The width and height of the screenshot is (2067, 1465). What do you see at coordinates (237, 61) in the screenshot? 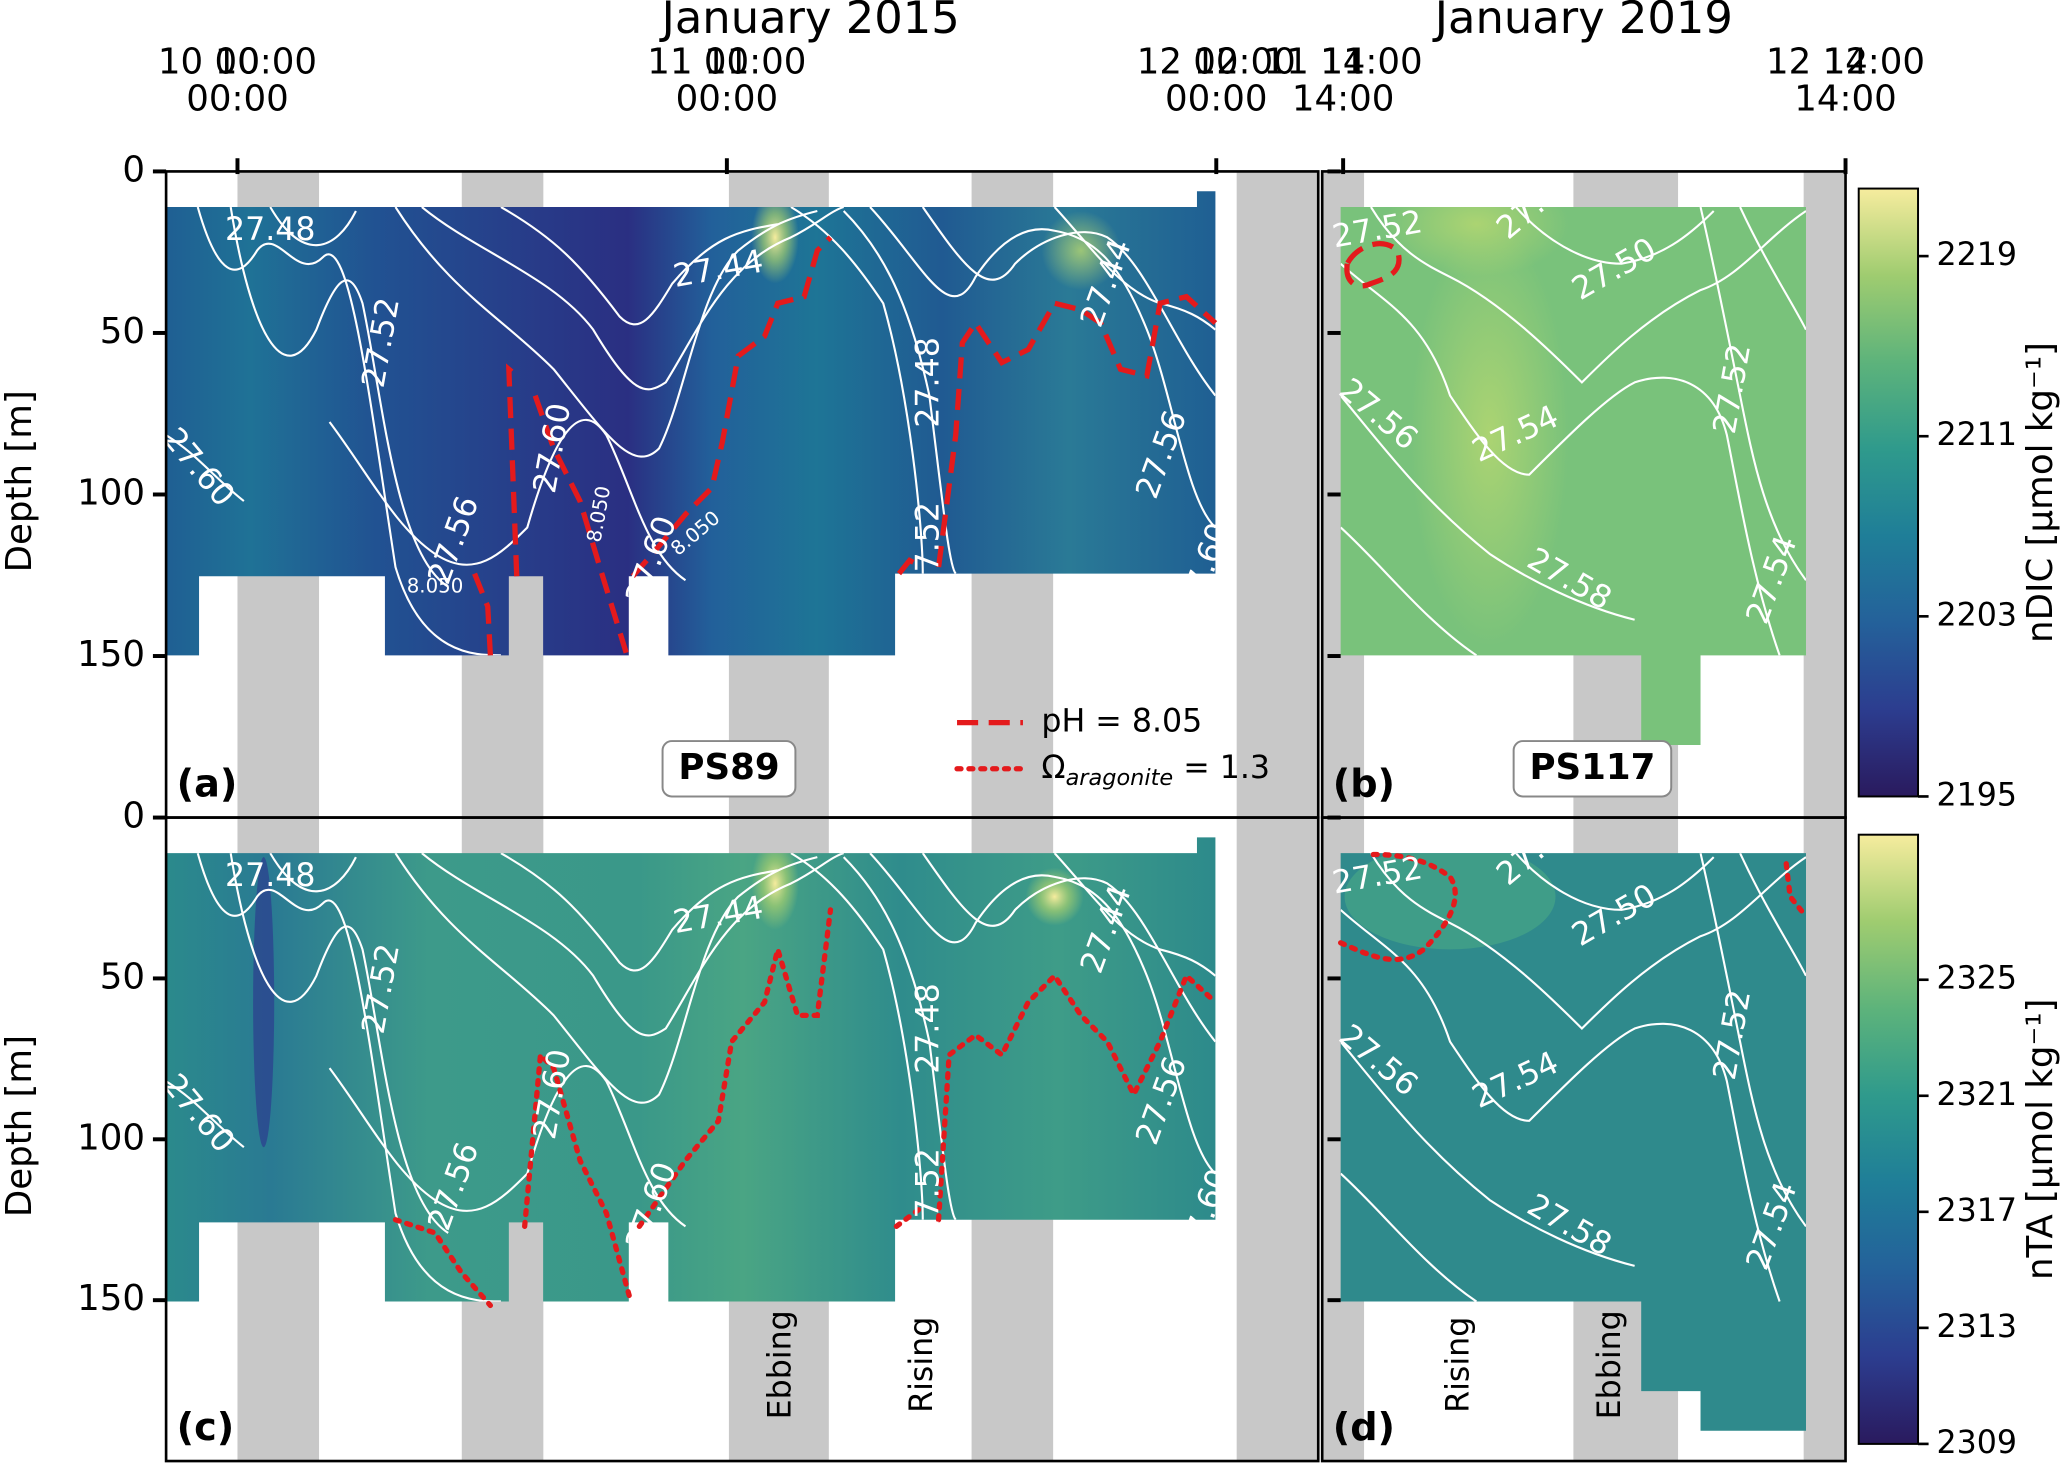
I see `tick-label-line: 10` at bounding box center [237, 61].